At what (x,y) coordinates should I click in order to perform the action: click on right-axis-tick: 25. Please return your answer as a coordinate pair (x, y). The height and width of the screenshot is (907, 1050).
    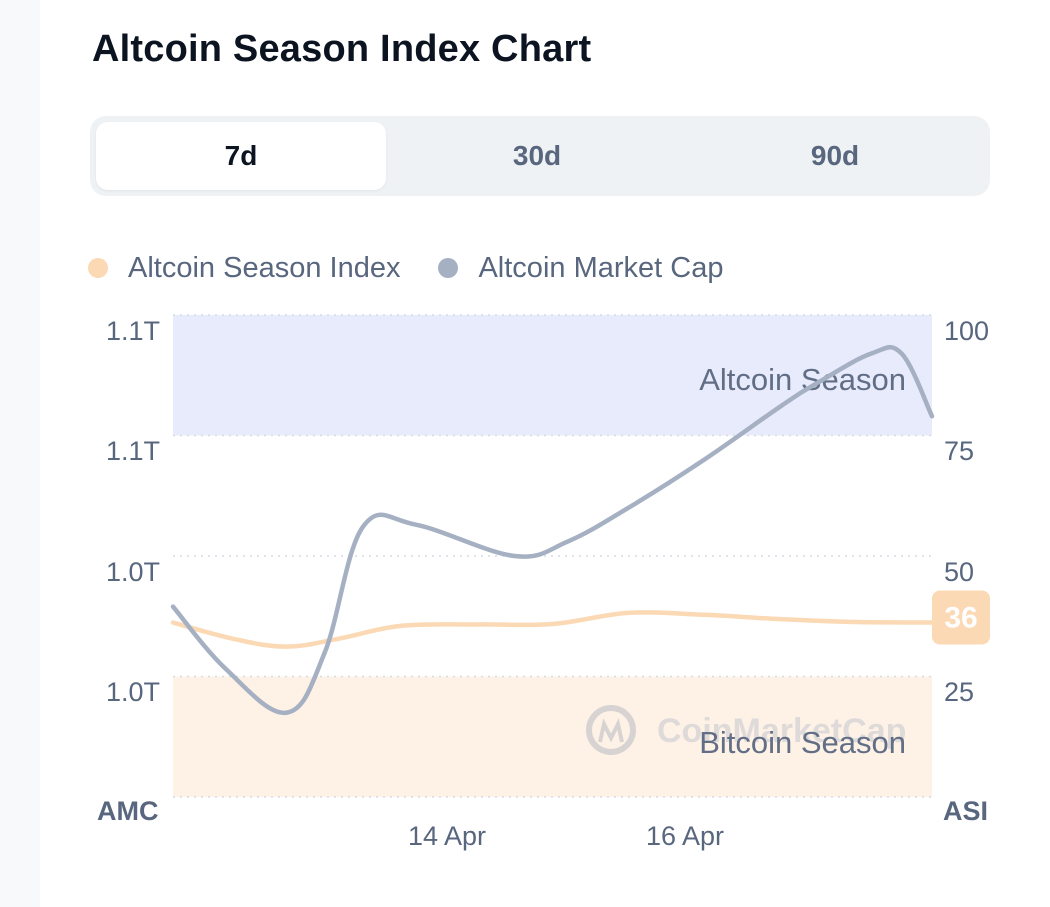
    Looking at the image, I should click on (959, 692).